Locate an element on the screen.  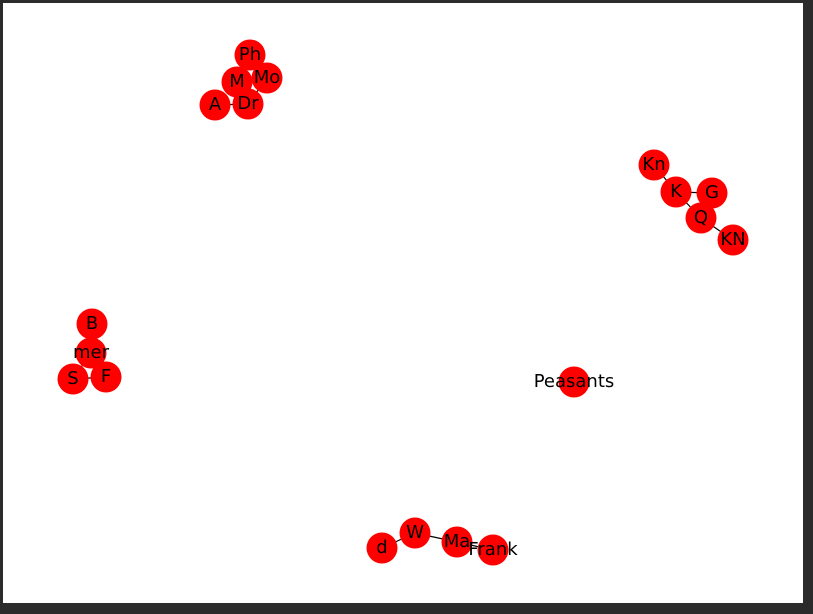
node-A is located at coordinates (215, 105).